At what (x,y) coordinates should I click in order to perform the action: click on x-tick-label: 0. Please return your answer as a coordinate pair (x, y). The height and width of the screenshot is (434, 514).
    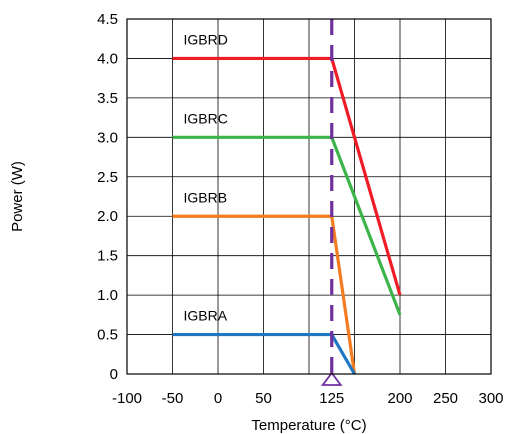
    Looking at the image, I should click on (218, 398).